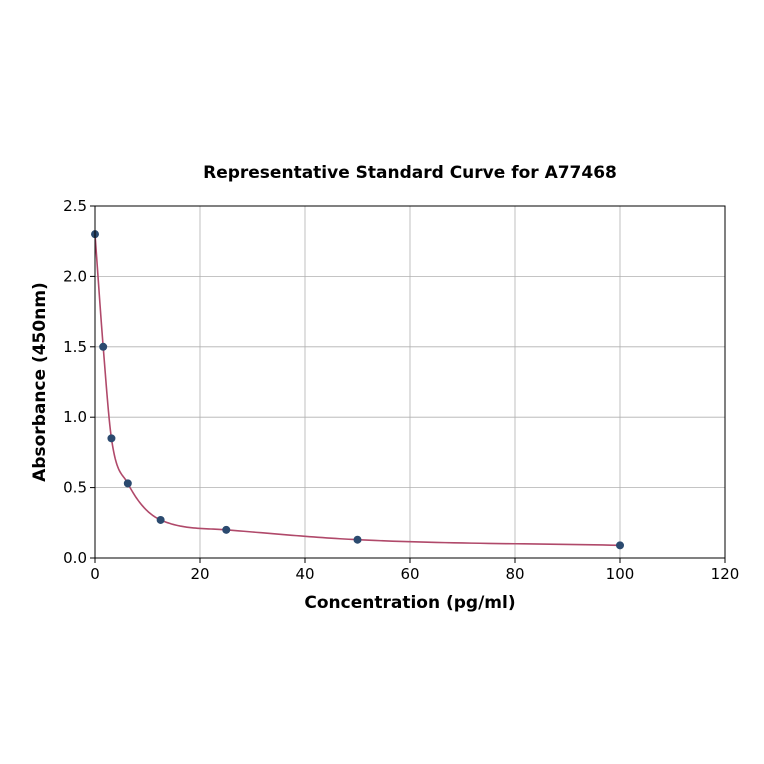 The image size is (764, 764). What do you see at coordinates (40, 382) in the screenshot?
I see `y-axis-label: Absorbance (450nm)` at bounding box center [40, 382].